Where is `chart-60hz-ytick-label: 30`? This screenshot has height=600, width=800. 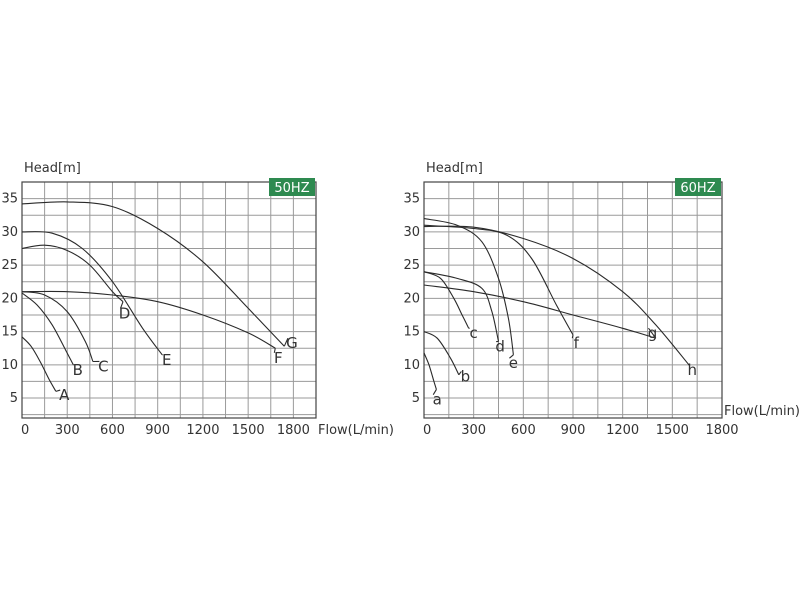 chart-60hz-ytick-label: 30 is located at coordinates (411, 232).